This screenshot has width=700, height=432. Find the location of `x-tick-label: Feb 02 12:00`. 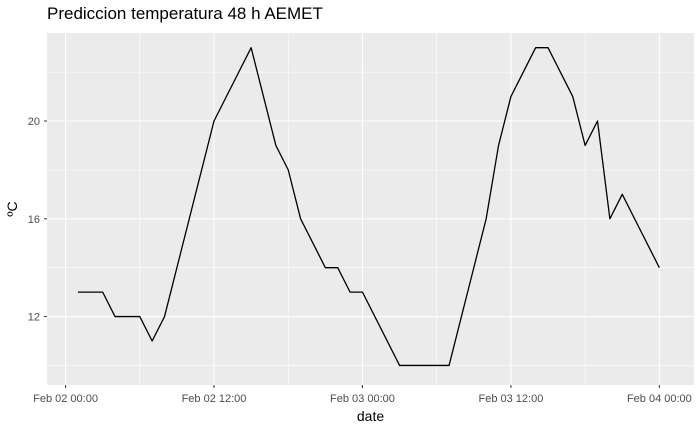

x-tick-label: Feb 02 12:00 is located at coordinates (214, 399).